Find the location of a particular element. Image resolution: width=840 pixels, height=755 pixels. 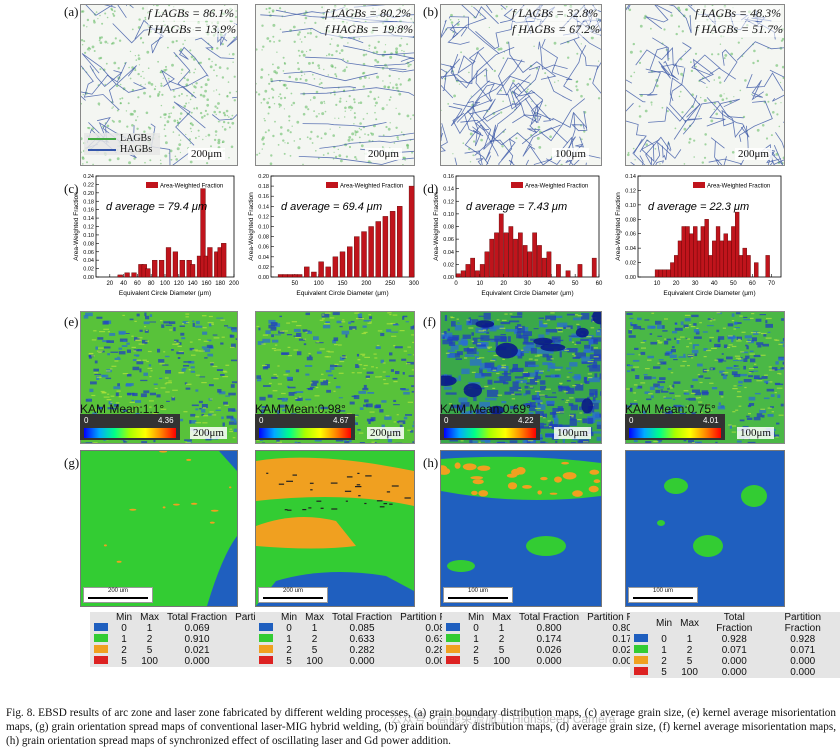

x-tick-label: 120 is located at coordinates (179, 284).